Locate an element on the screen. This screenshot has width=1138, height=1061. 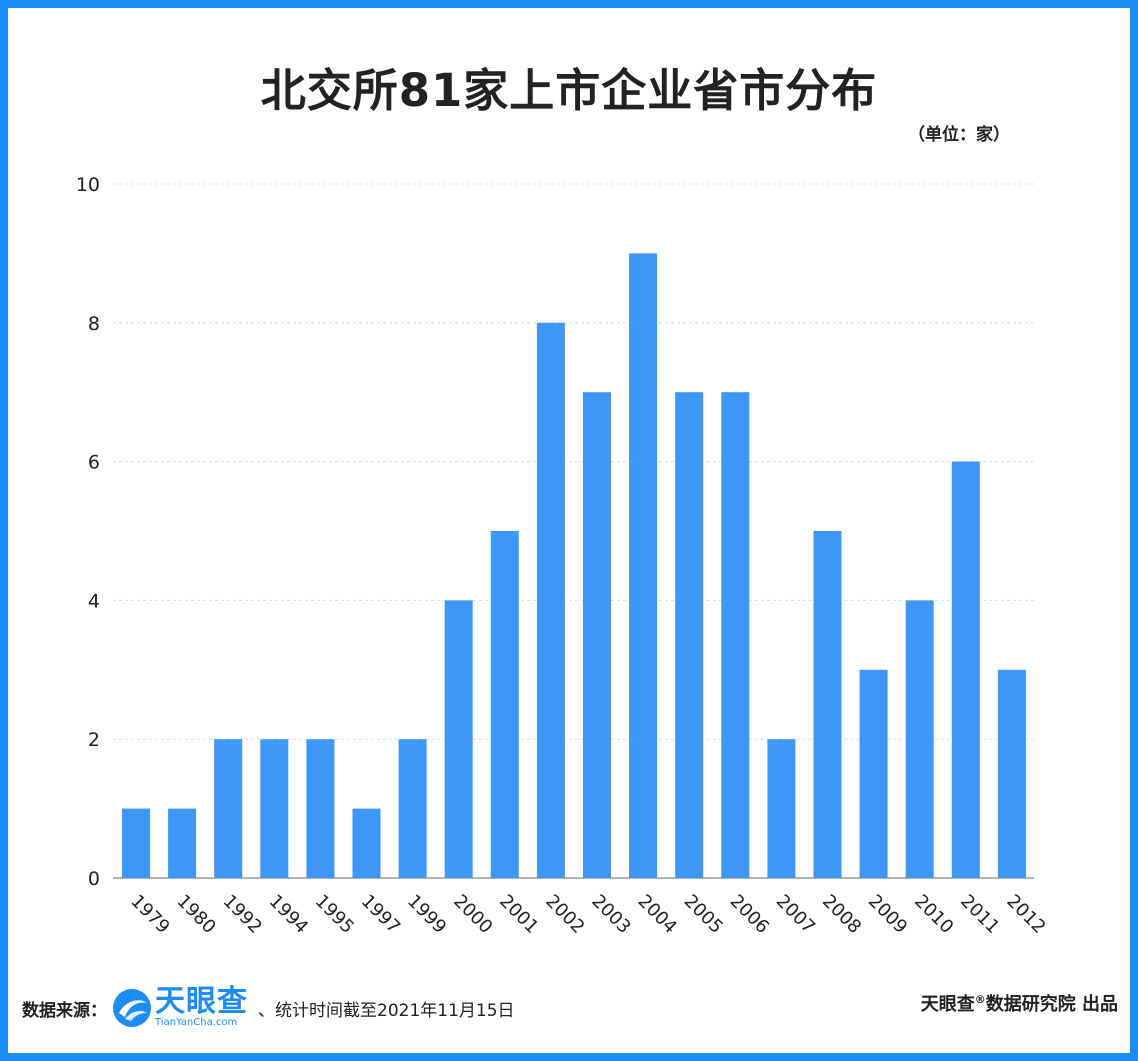
x-tick-label: 2003 is located at coordinates (610, 914).